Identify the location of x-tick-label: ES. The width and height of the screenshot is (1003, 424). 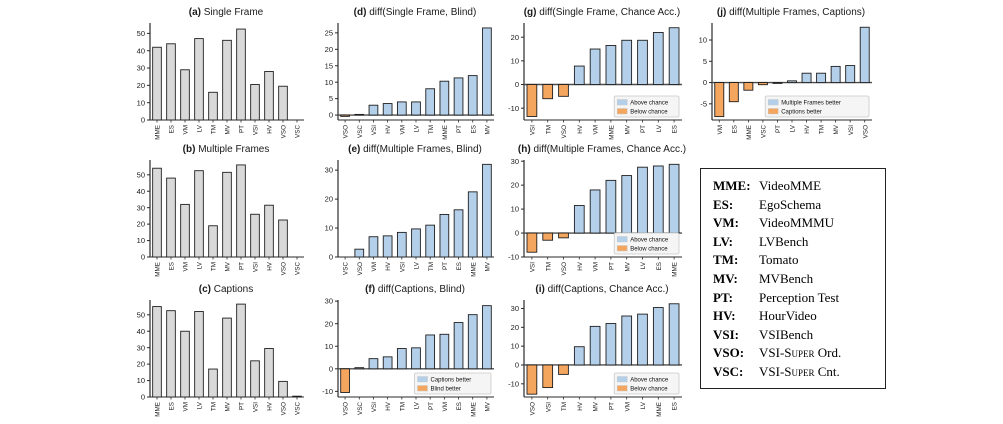
(172, 406).